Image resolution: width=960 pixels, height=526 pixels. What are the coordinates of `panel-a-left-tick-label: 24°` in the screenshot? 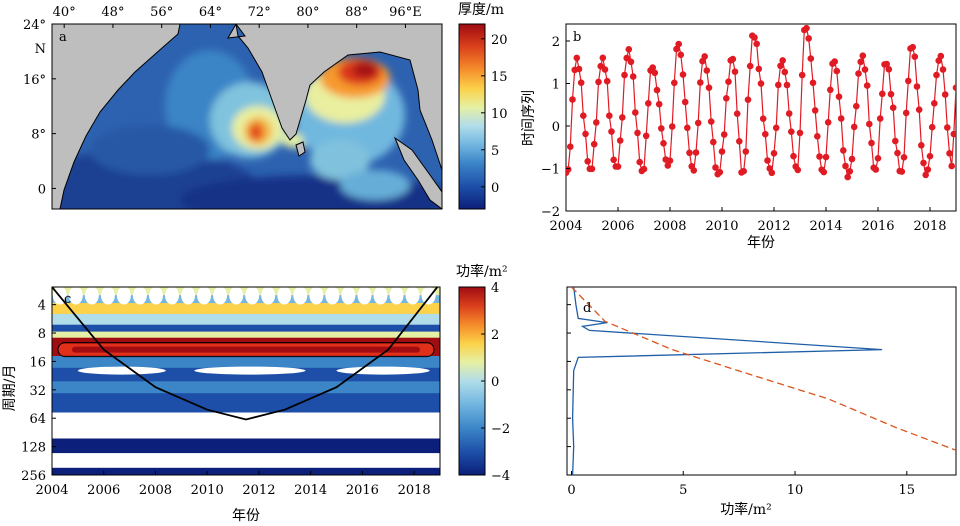 It's located at (34, 25).